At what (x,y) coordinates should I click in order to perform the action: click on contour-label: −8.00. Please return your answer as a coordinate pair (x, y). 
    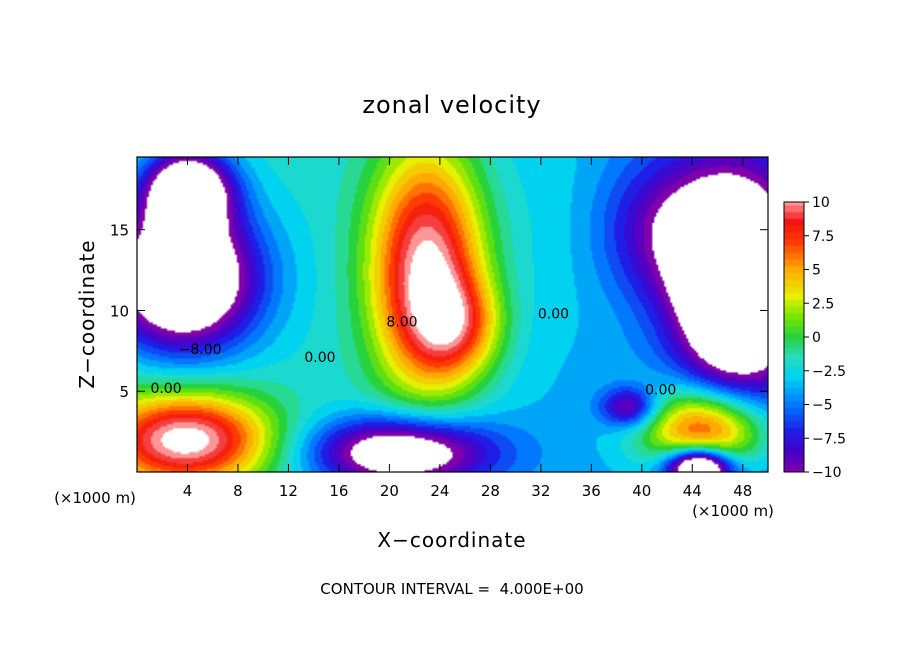
    Looking at the image, I should click on (200, 350).